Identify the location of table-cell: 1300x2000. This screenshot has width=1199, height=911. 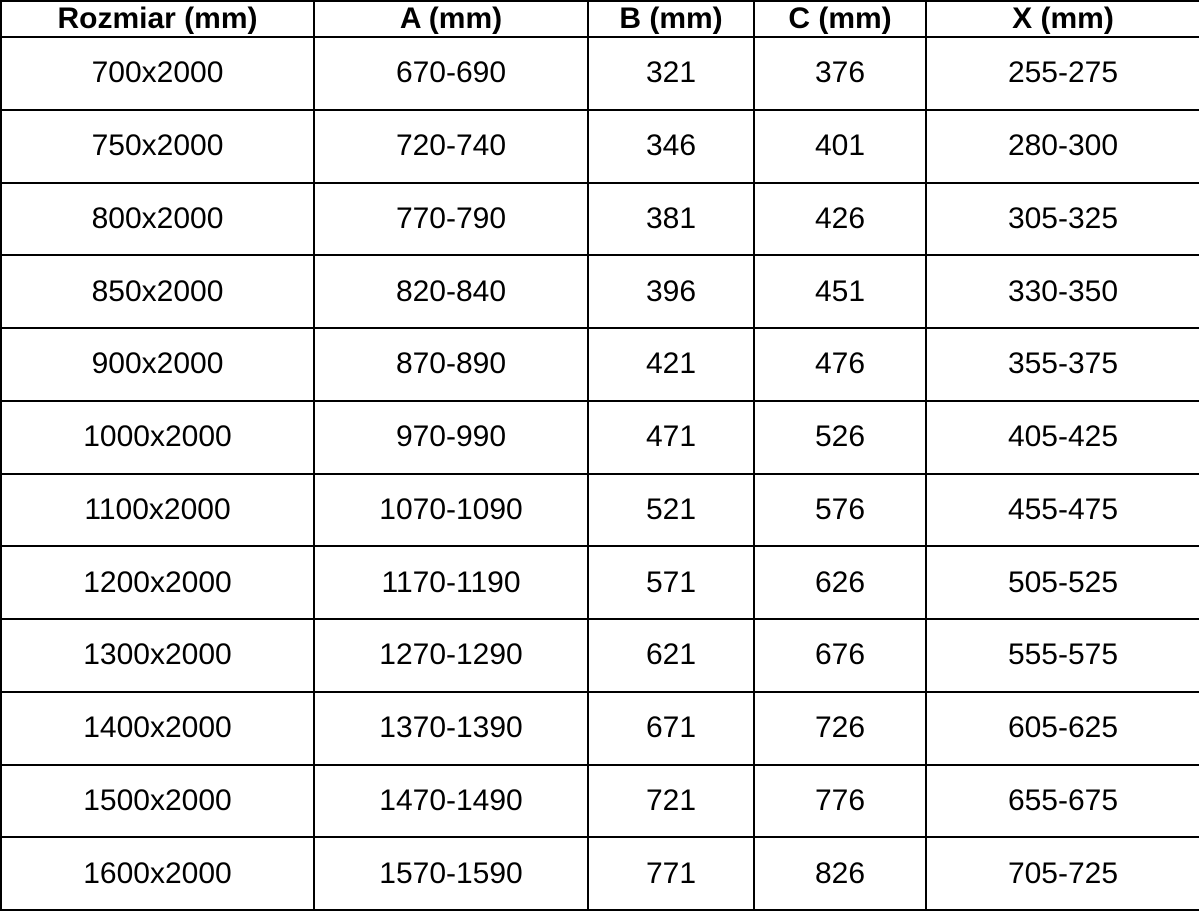
(157, 655).